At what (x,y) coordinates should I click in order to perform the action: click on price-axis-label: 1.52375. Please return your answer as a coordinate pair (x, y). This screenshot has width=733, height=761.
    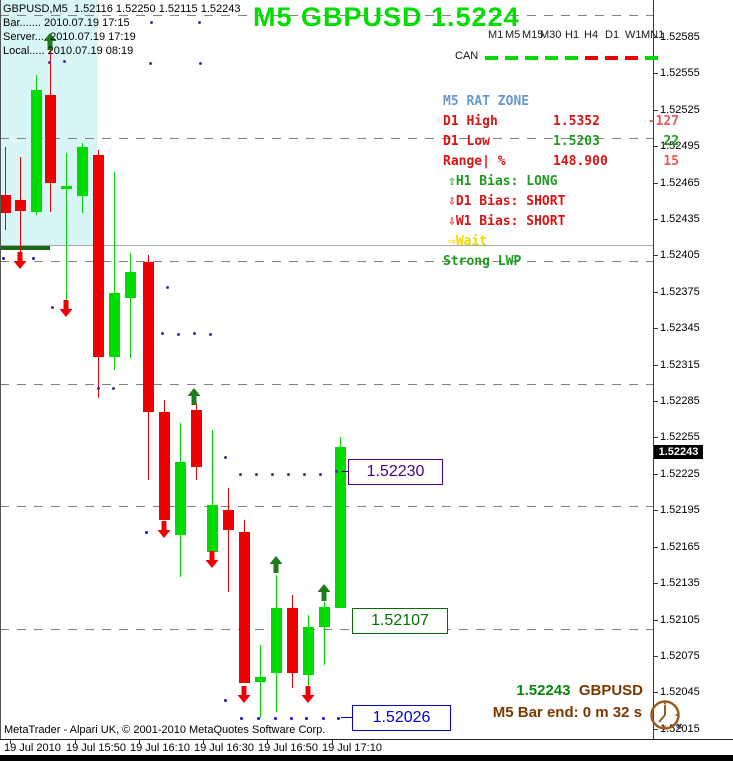
    Looking at the image, I should click on (680, 292).